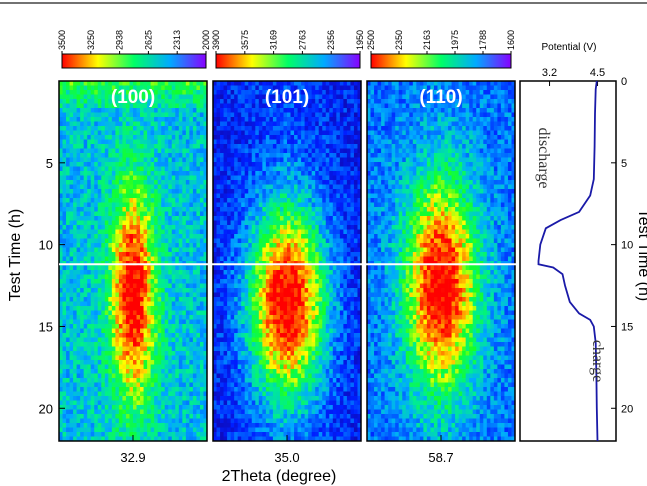 The height and width of the screenshot is (486, 647). What do you see at coordinates (177, 40) in the screenshot?
I see `colorbar-tick-label: 2313` at bounding box center [177, 40].